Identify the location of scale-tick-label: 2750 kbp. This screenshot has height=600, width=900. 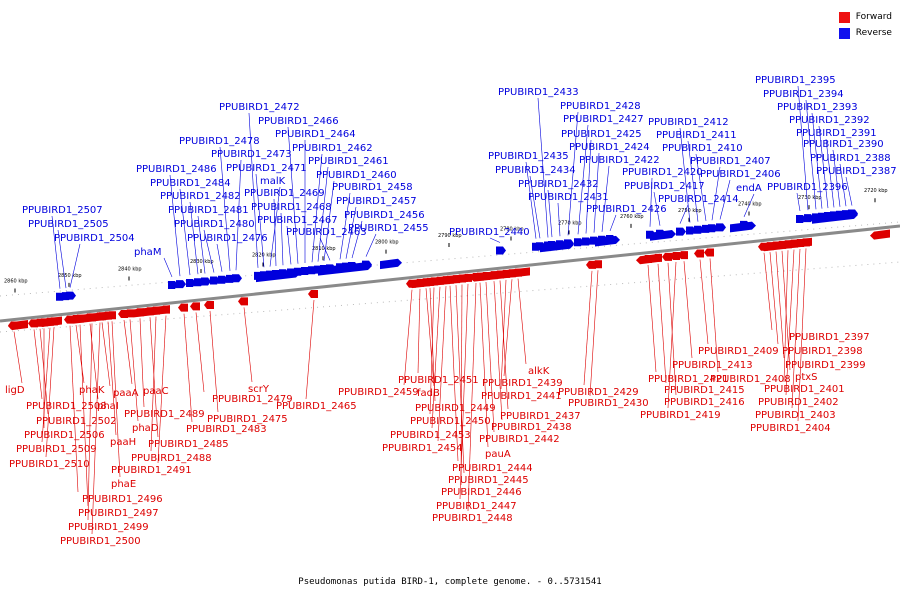
(690, 211).